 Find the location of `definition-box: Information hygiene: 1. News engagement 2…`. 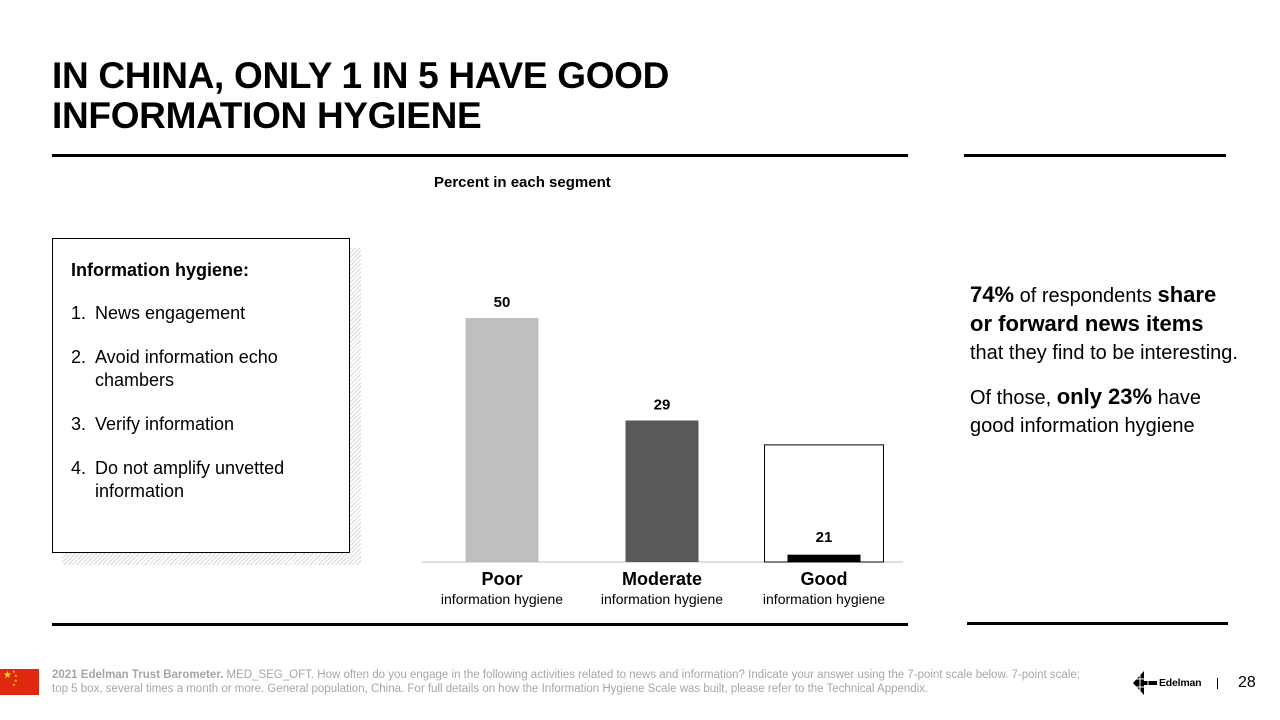

definition-box: Information hygiene: 1. News engagement 2… is located at coordinates (201, 395).